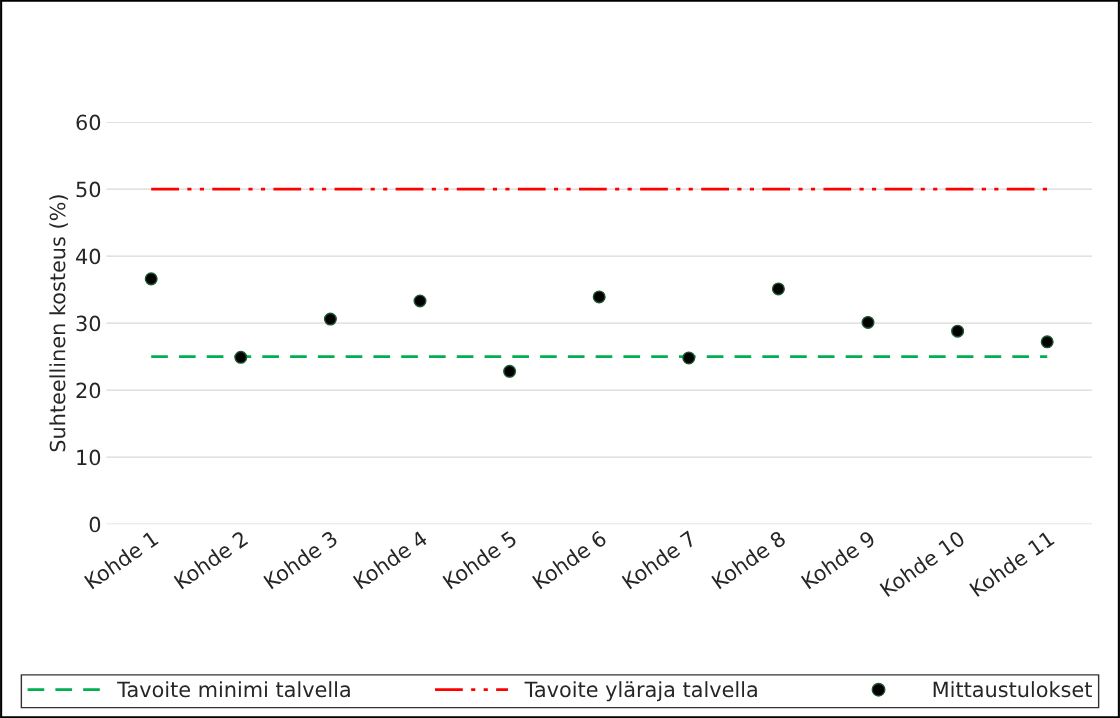 The width and height of the screenshot is (1120, 718). What do you see at coordinates (1012, 689) in the screenshot?
I see `legend-label: Mittaustulokset` at bounding box center [1012, 689].